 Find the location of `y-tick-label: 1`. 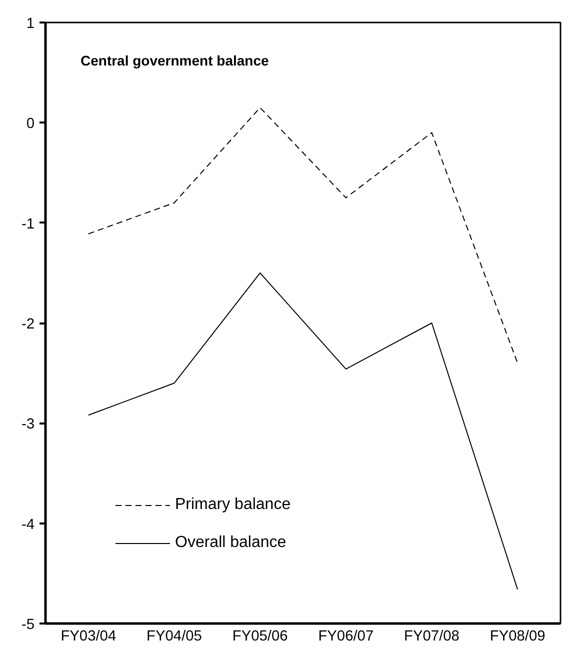

y-tick-label: 1 is located at coordinates (30, 24).